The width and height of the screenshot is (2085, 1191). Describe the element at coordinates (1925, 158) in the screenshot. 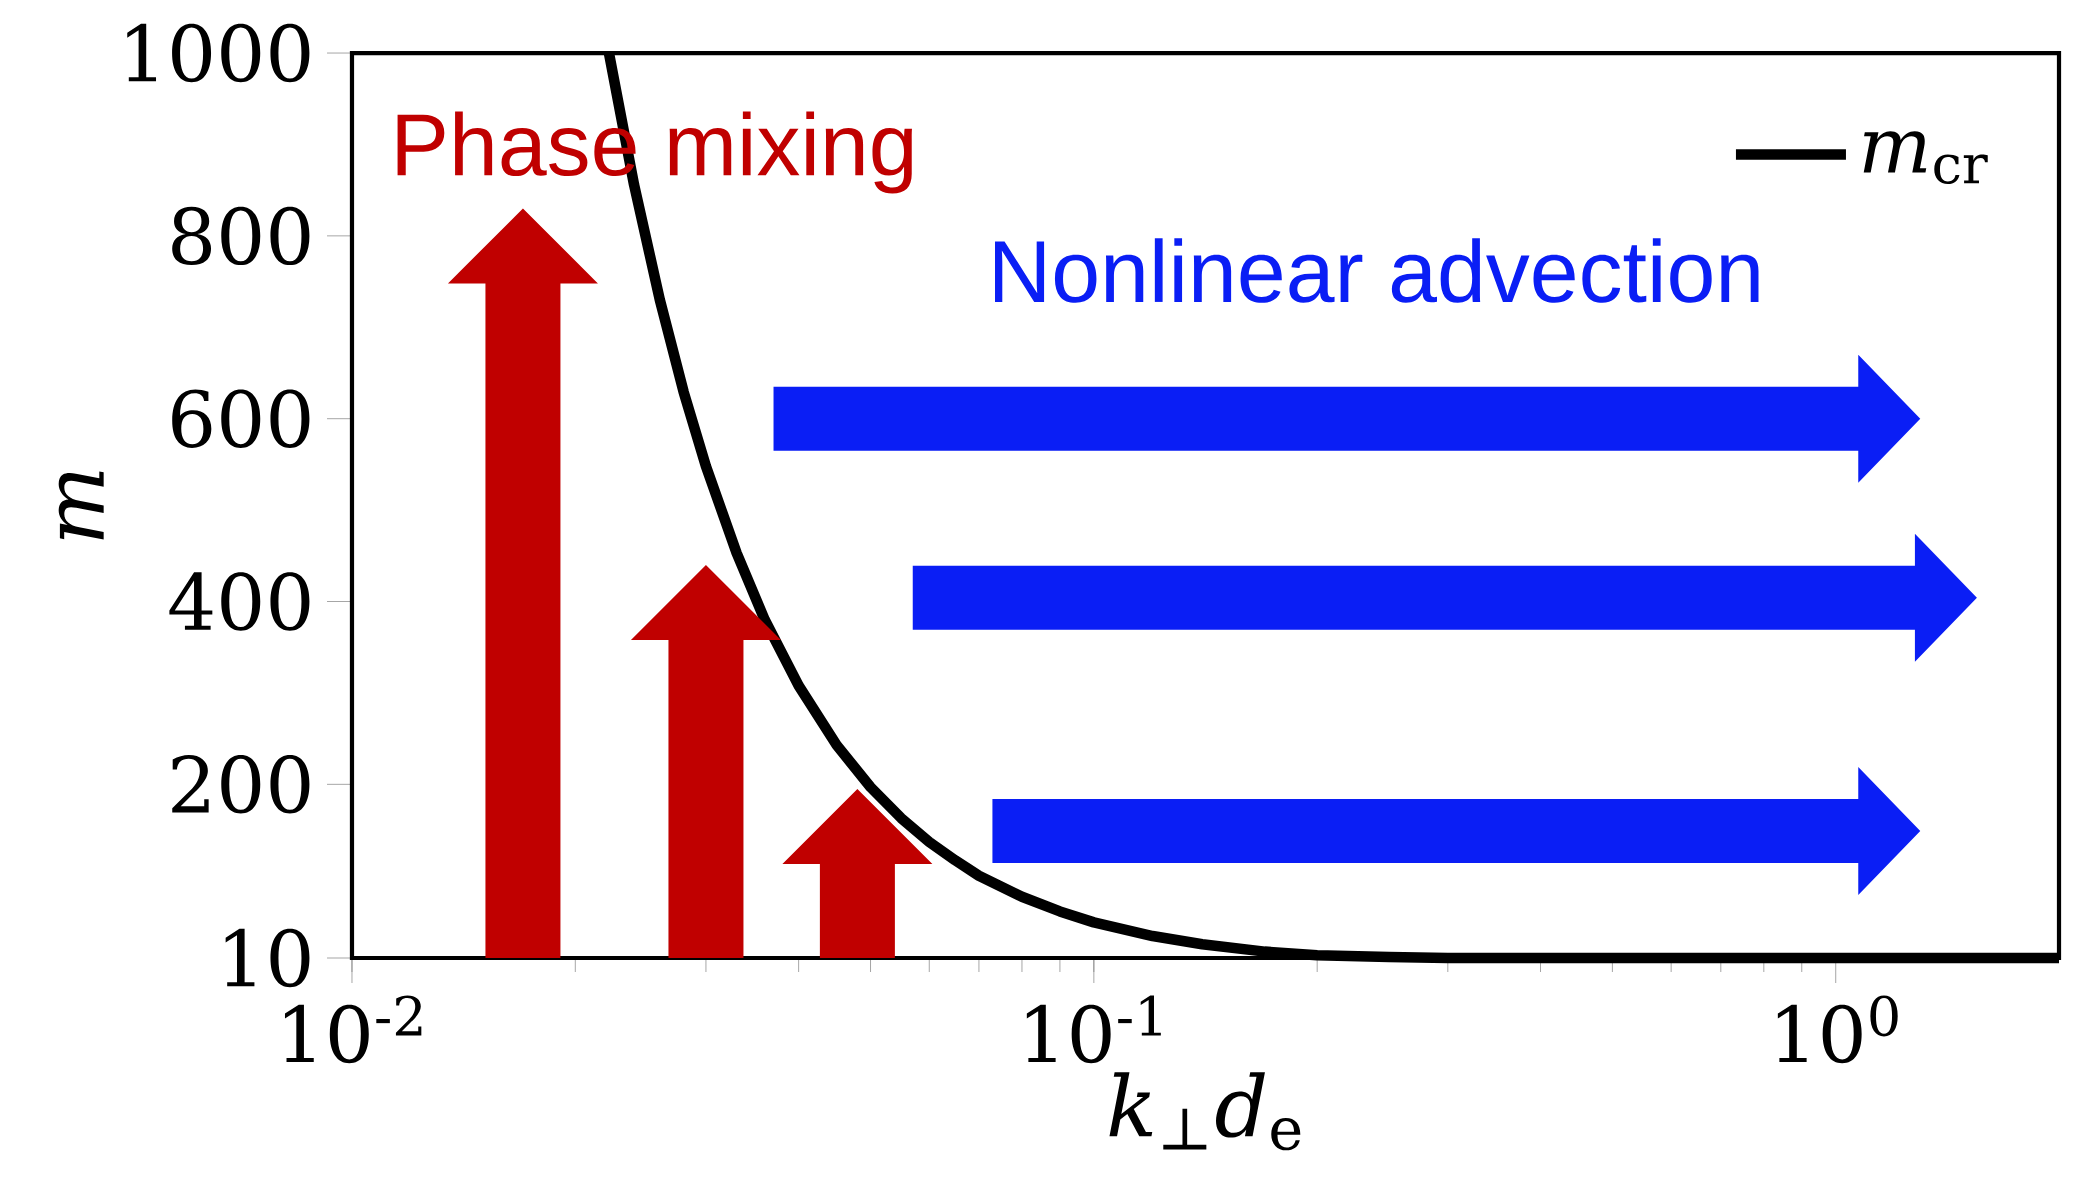

I see `legend-label: m$_{cr}$` at that location.